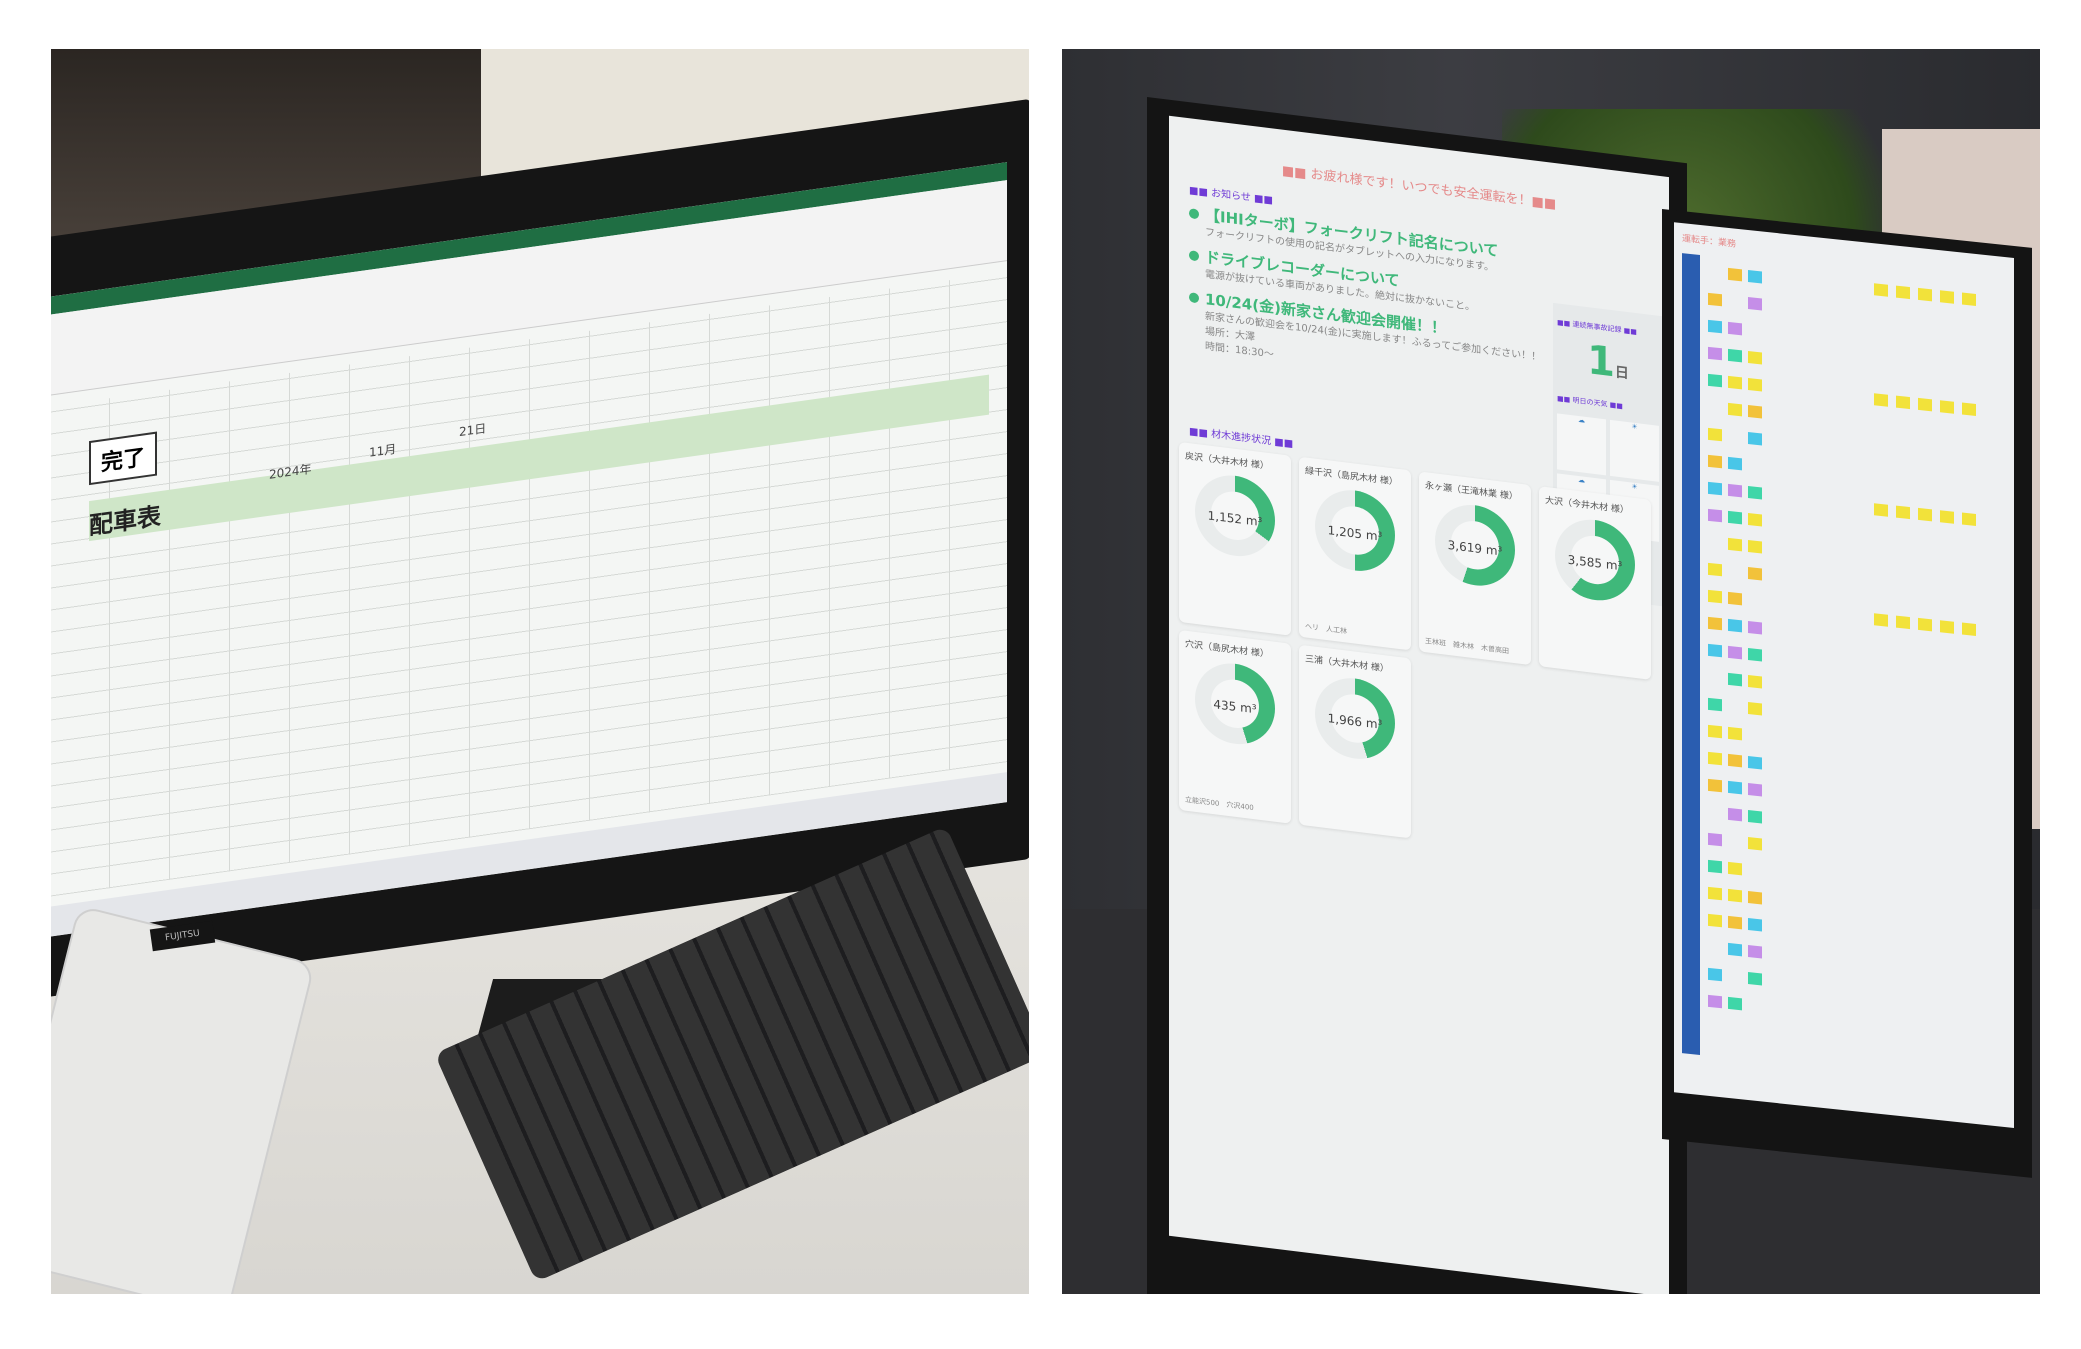 Image resolution: width=2081 pixels, height=1349 pixels. I want to click on weather-cloud-icon: ☁, so click(1581, 444).